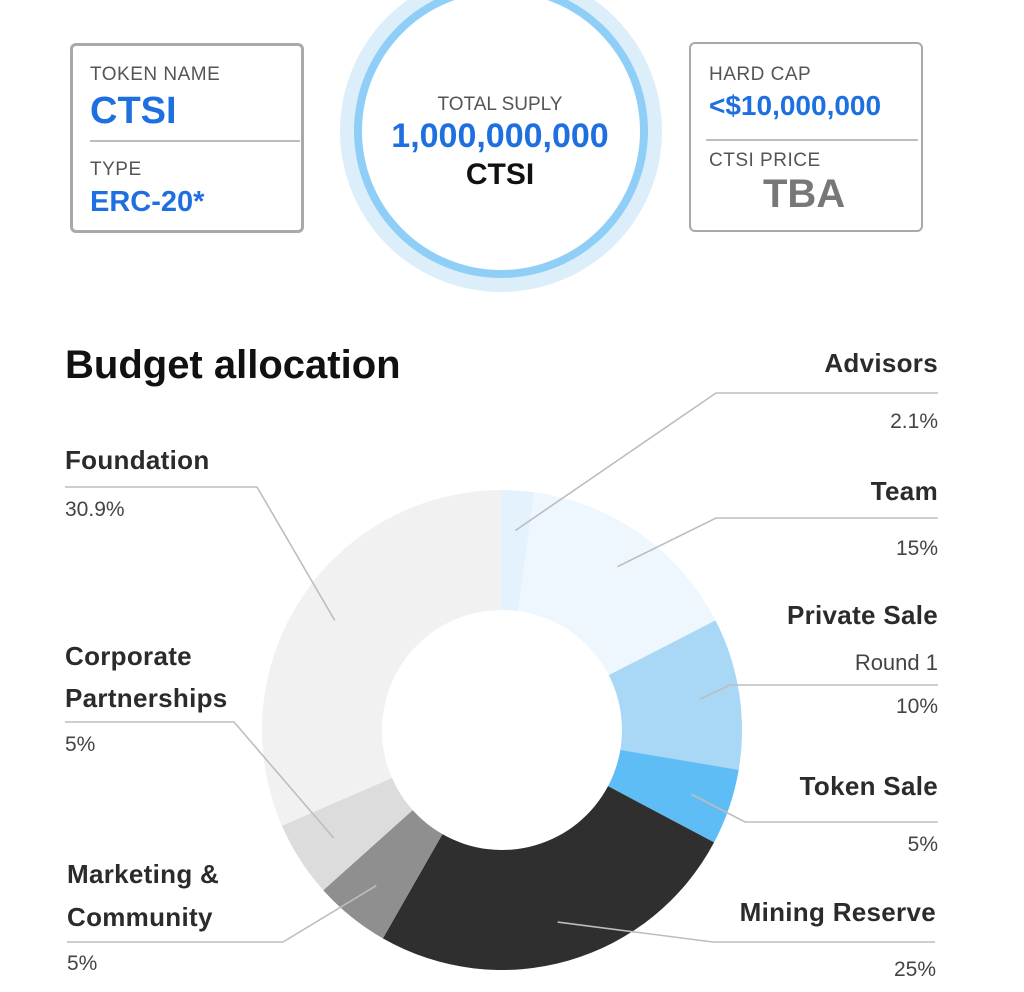 This screenshot has height=992, width=1024. I want to click on token-name-label: TOKEN NAME, so click(155, 74).